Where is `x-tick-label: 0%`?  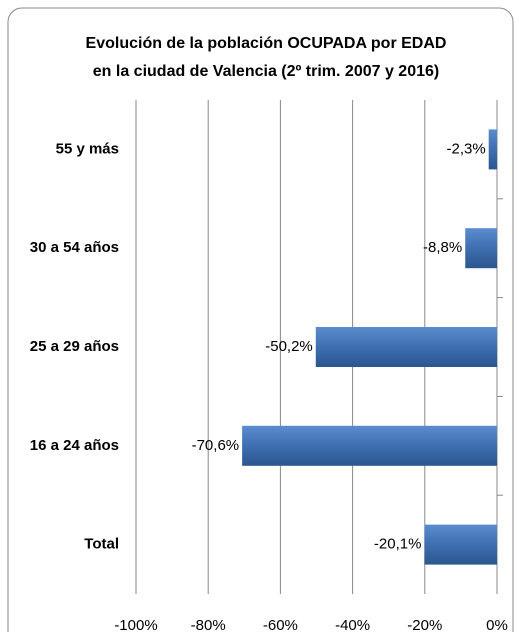 x-tick-label: 0% is located at coordinates (497, 624).